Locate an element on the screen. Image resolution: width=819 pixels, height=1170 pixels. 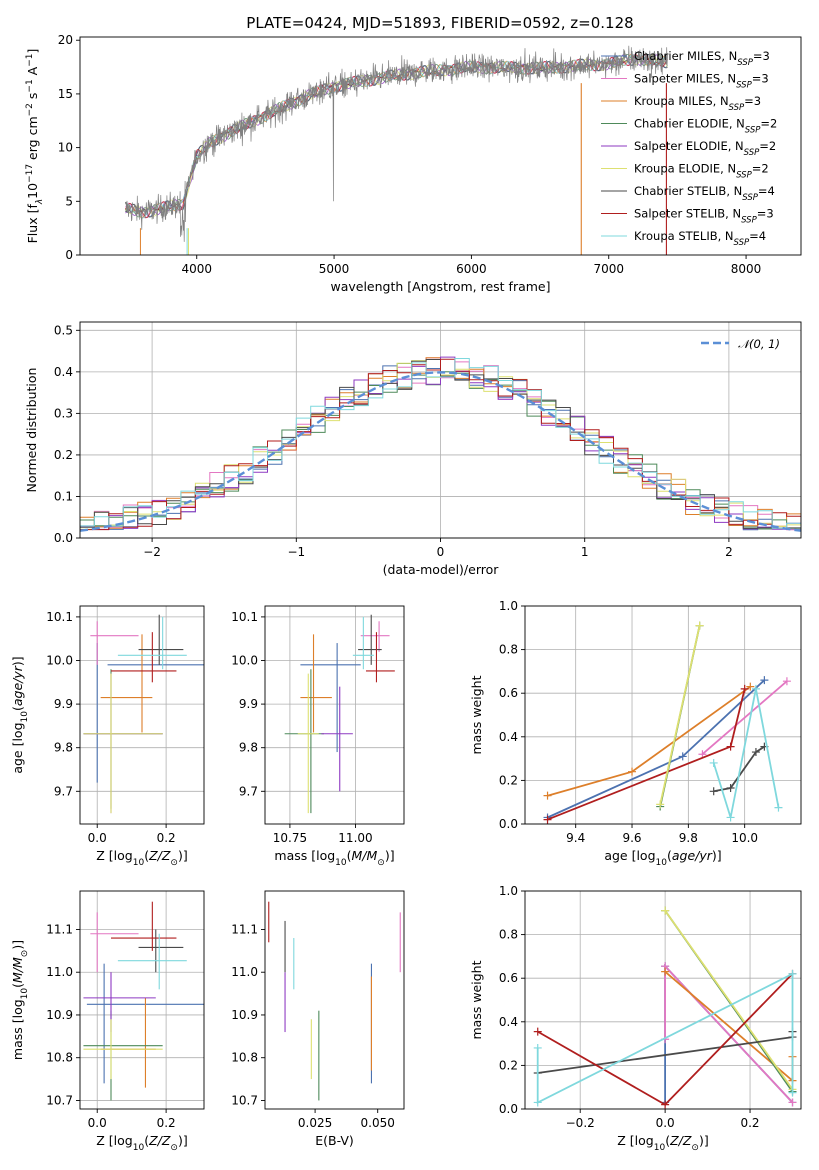
x-axis-label: (data-model)/error is located at coordinates (441, 569).